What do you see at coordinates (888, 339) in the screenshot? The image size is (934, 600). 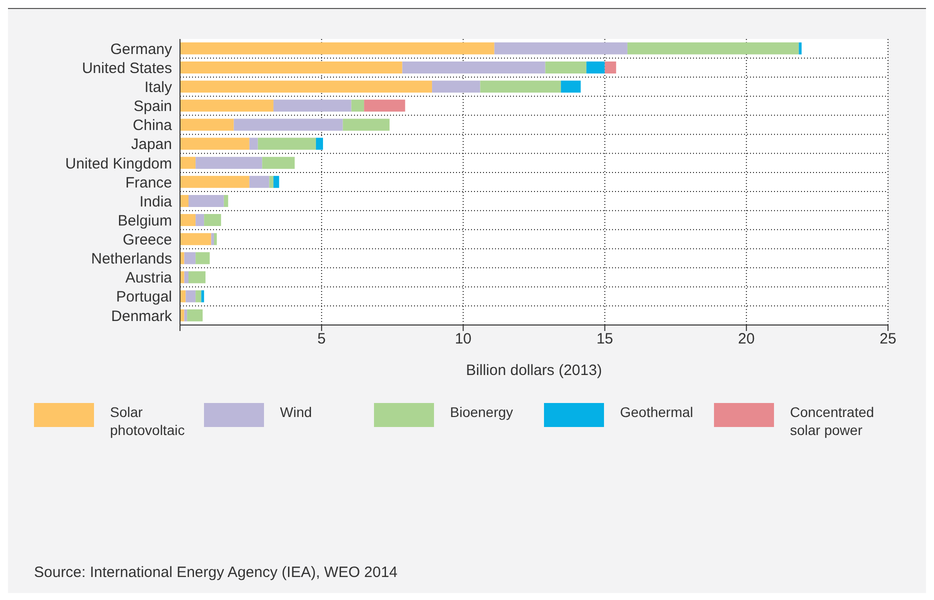 I see `x-tick-label: 25` at bounding box center [888, 339].